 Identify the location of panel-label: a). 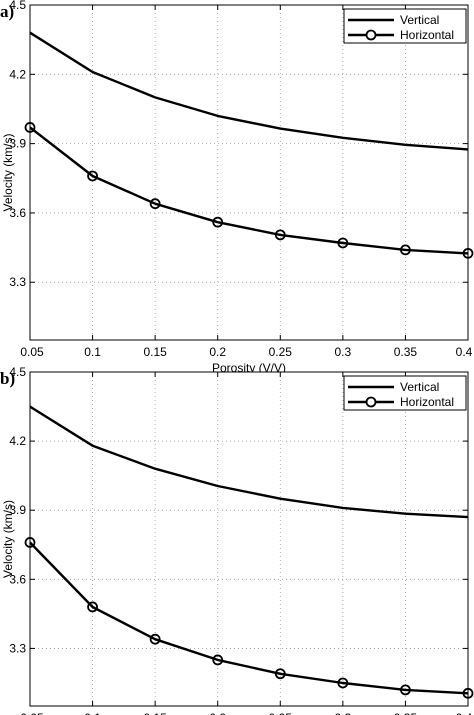
(7, 11).